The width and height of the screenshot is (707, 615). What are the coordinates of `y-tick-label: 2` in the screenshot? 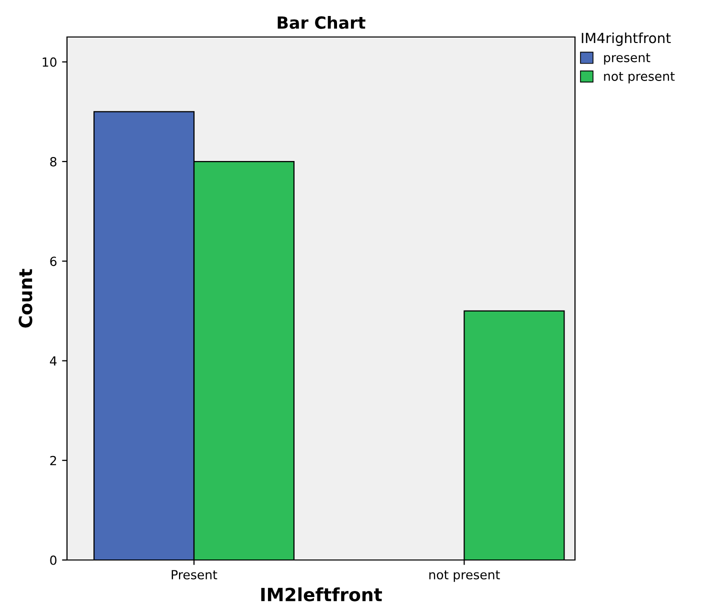 It's located at (53, 461).